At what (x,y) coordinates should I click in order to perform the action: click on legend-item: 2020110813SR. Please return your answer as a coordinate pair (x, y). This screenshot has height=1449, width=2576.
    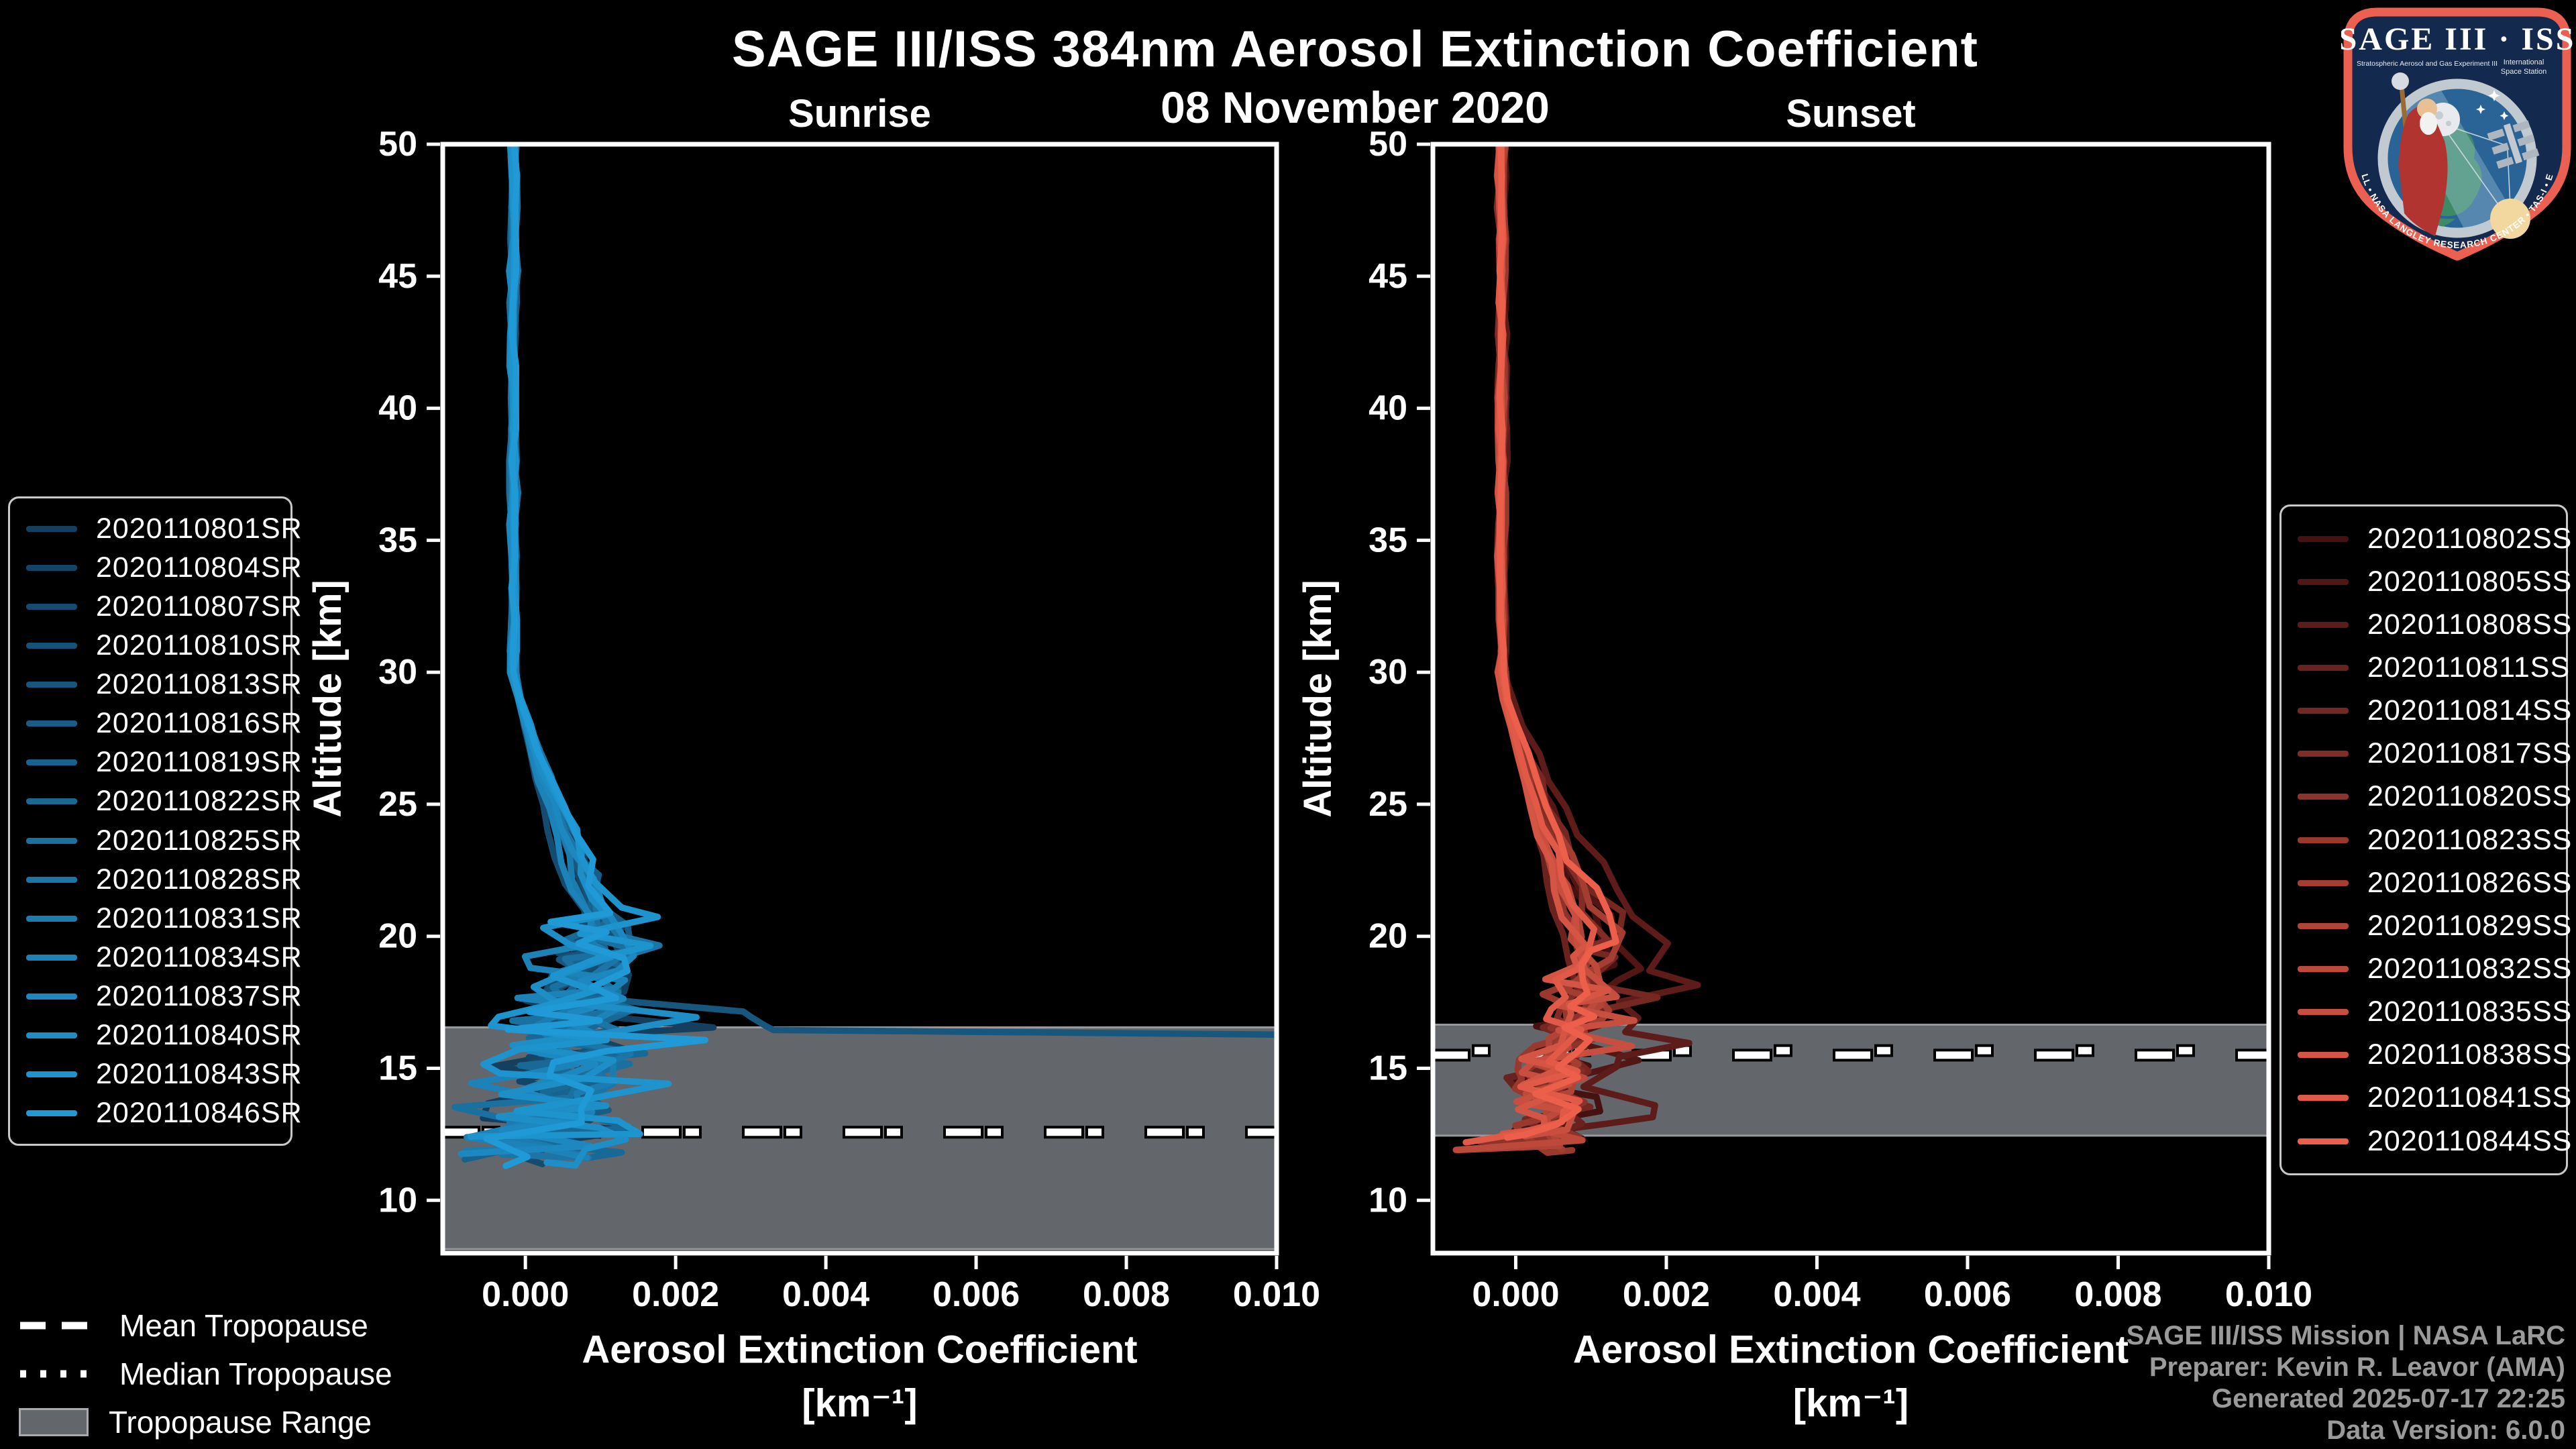
    Looking at the image, I should click on (156, 684).